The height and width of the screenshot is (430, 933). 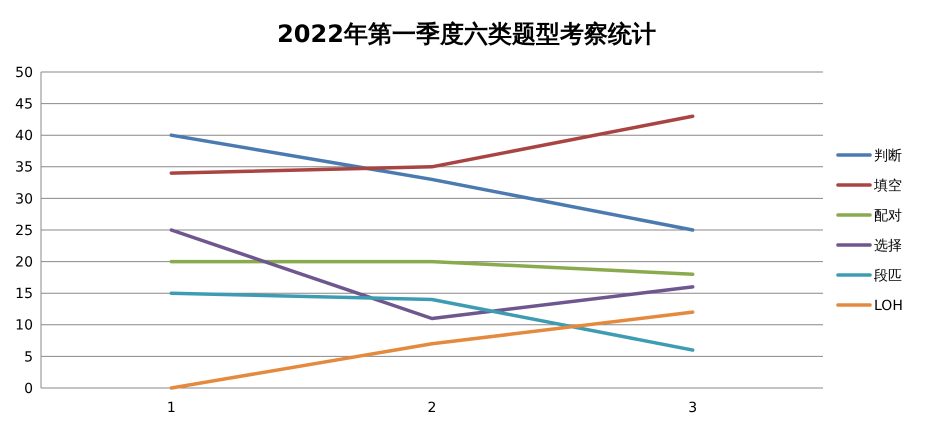 What do you see at coordinates (28, 357) in the screenshot?
I see `y-tick-label: 5` at bounding box center [28, 357].